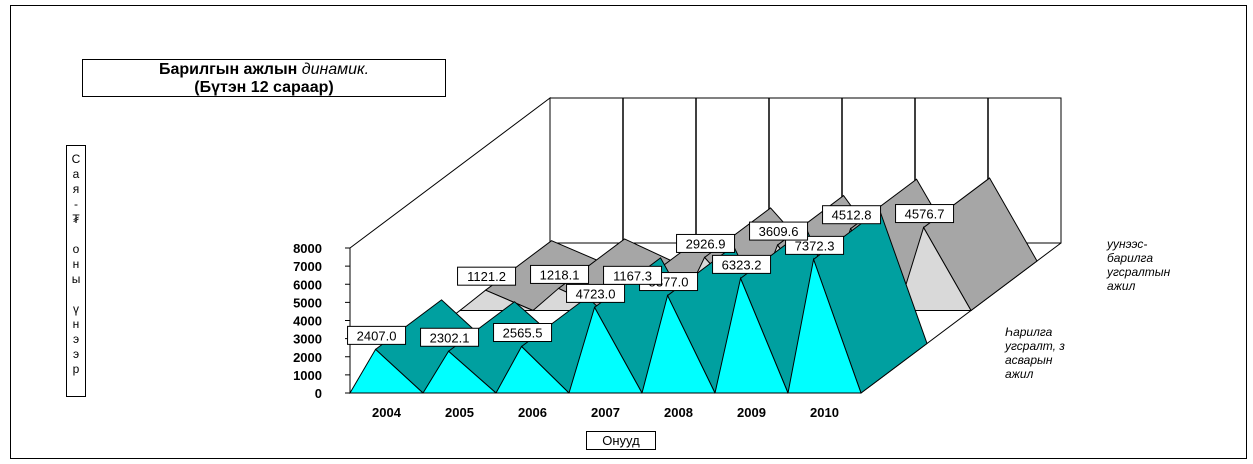  I want to click on series-2-label: 4512.8, so click(852, 215).